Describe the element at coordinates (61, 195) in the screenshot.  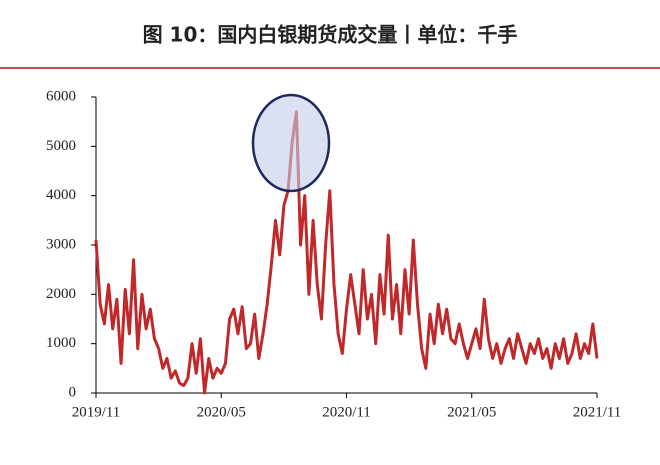
I see `y-tick-label: 4000` at that location.